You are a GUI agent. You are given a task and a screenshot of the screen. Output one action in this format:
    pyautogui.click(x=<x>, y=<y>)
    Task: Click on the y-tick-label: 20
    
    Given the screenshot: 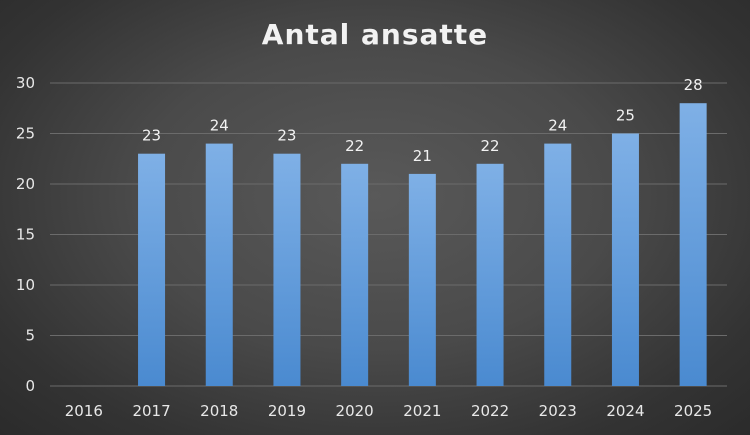 What is the action you would take?
    pyautogui.click(x=25, y=184)
    